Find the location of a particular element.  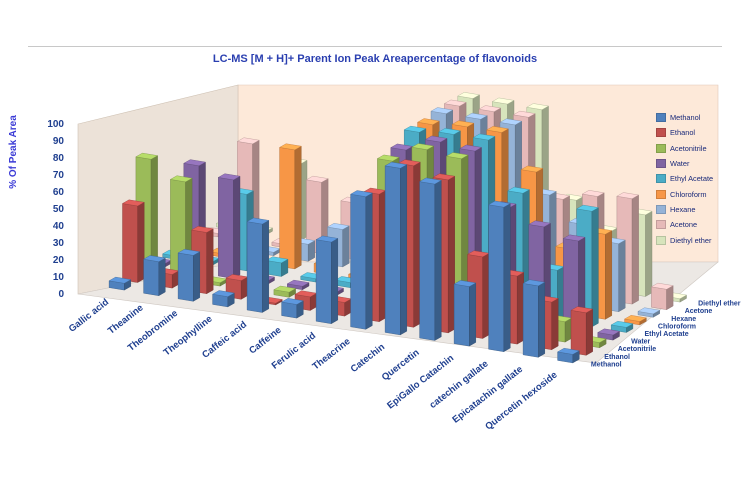

x-tick-label: Quercetin hexoside is located at coordinates (521, 401).